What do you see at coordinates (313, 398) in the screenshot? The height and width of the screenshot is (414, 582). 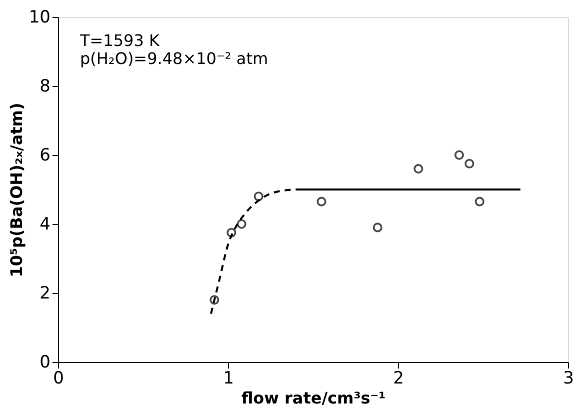 I see `x-axis-title: flow rate/cm³s⁻¹` at bounding box center [313, 398].